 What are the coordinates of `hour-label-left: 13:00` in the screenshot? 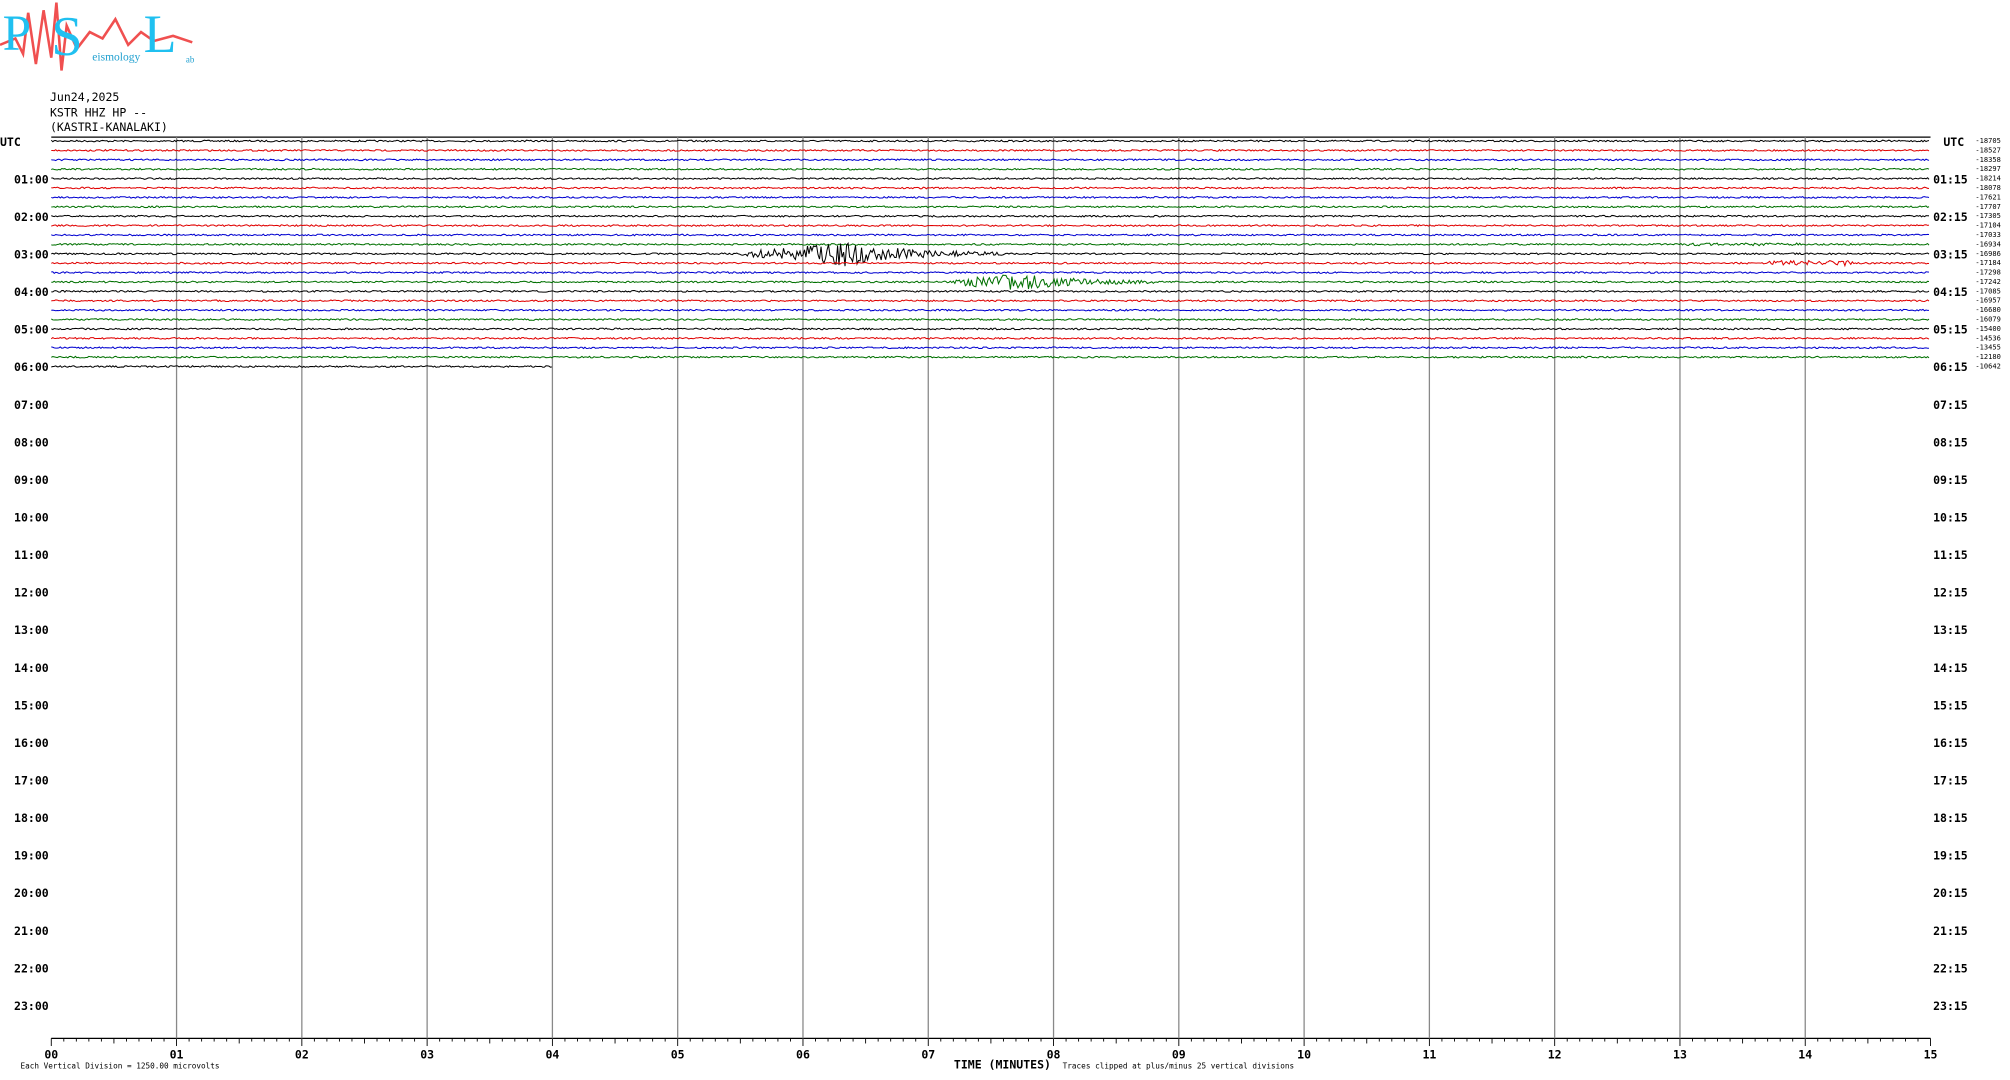 It's located at (31, 630).